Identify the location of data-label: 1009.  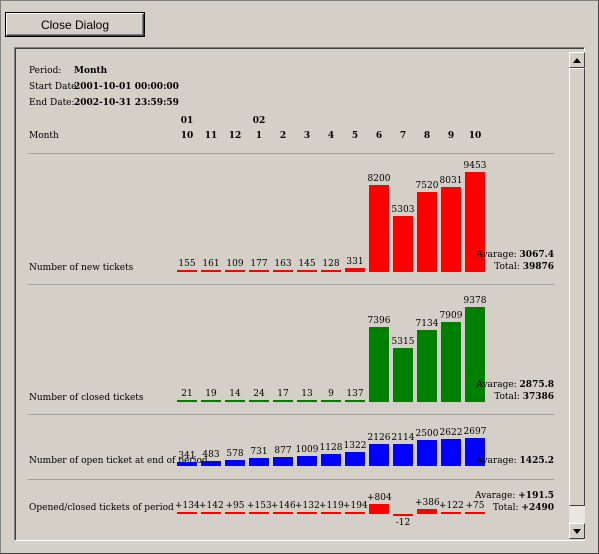
(307, 450).